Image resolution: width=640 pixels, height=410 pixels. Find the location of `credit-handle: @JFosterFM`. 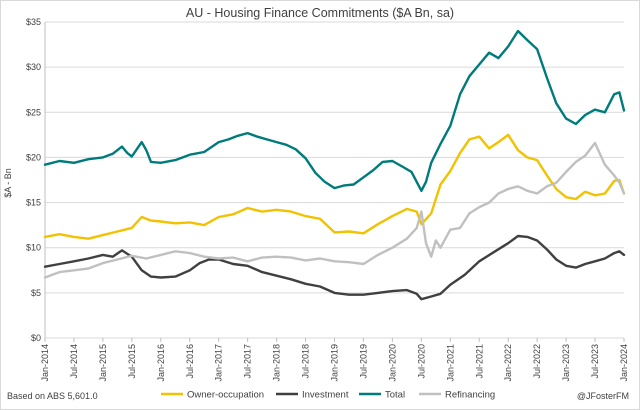

credit-handle: @JFosterFM is located at coordinates (603, 396).